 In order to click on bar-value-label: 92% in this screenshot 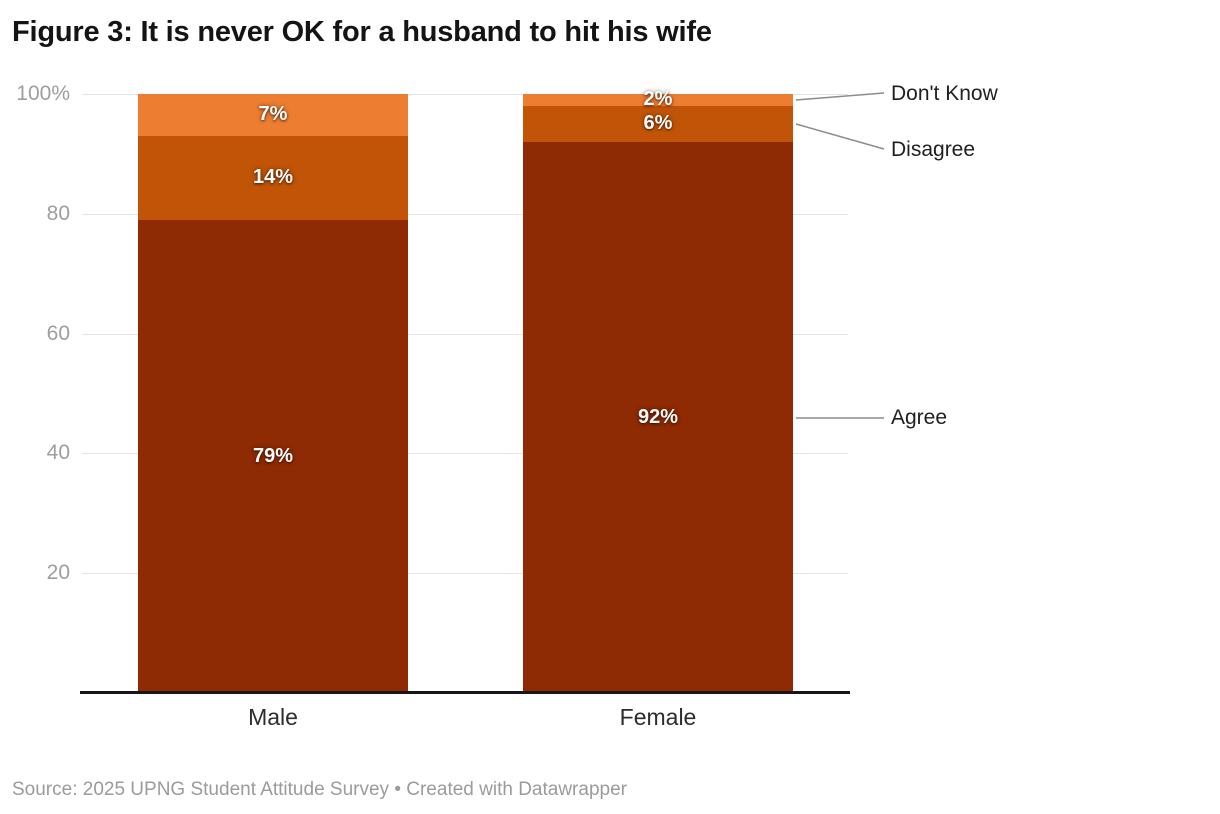, I will do `click(658, 416)`.